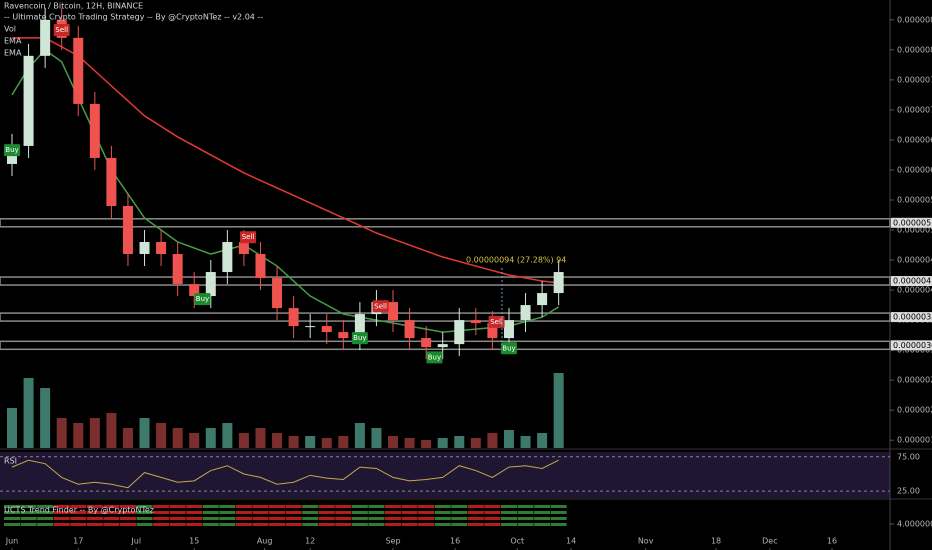 The height and width of the screenshot is (550, 932). What do you see at coordinates (310, 541) in the screenshot?
I see `x-tick-label: 12` at bounding box center [310, 541].